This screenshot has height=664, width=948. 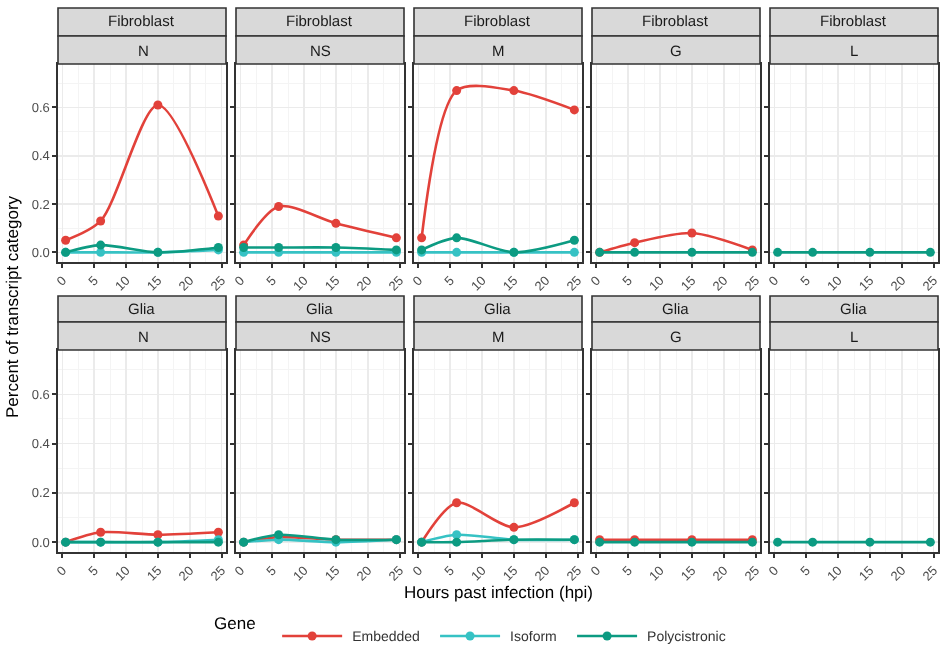 What do you see at coordinates (235, 623) in the screenshot?
I see `legend-title: Gene` at bounding box center [235, 623].